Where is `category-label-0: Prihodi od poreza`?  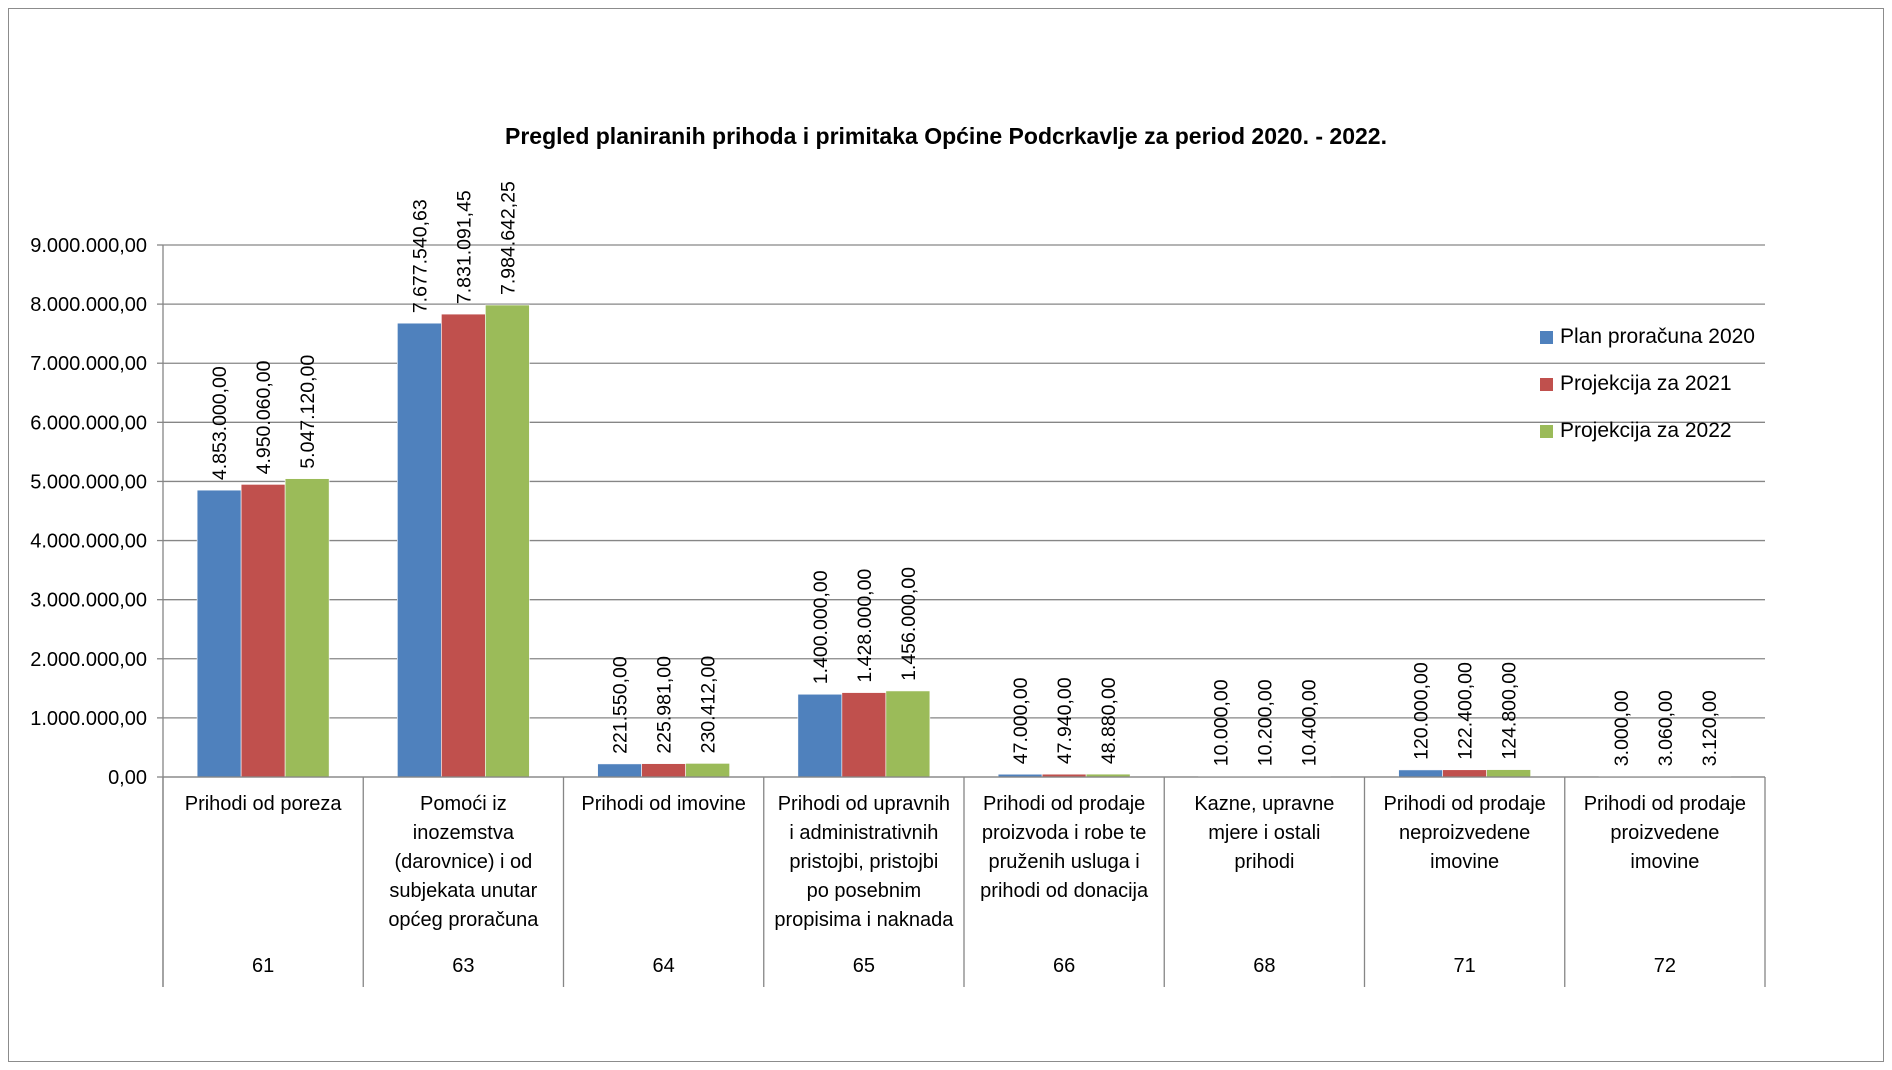
category-label-0: Prihodi od poreza is located at coordinates (263, 804).